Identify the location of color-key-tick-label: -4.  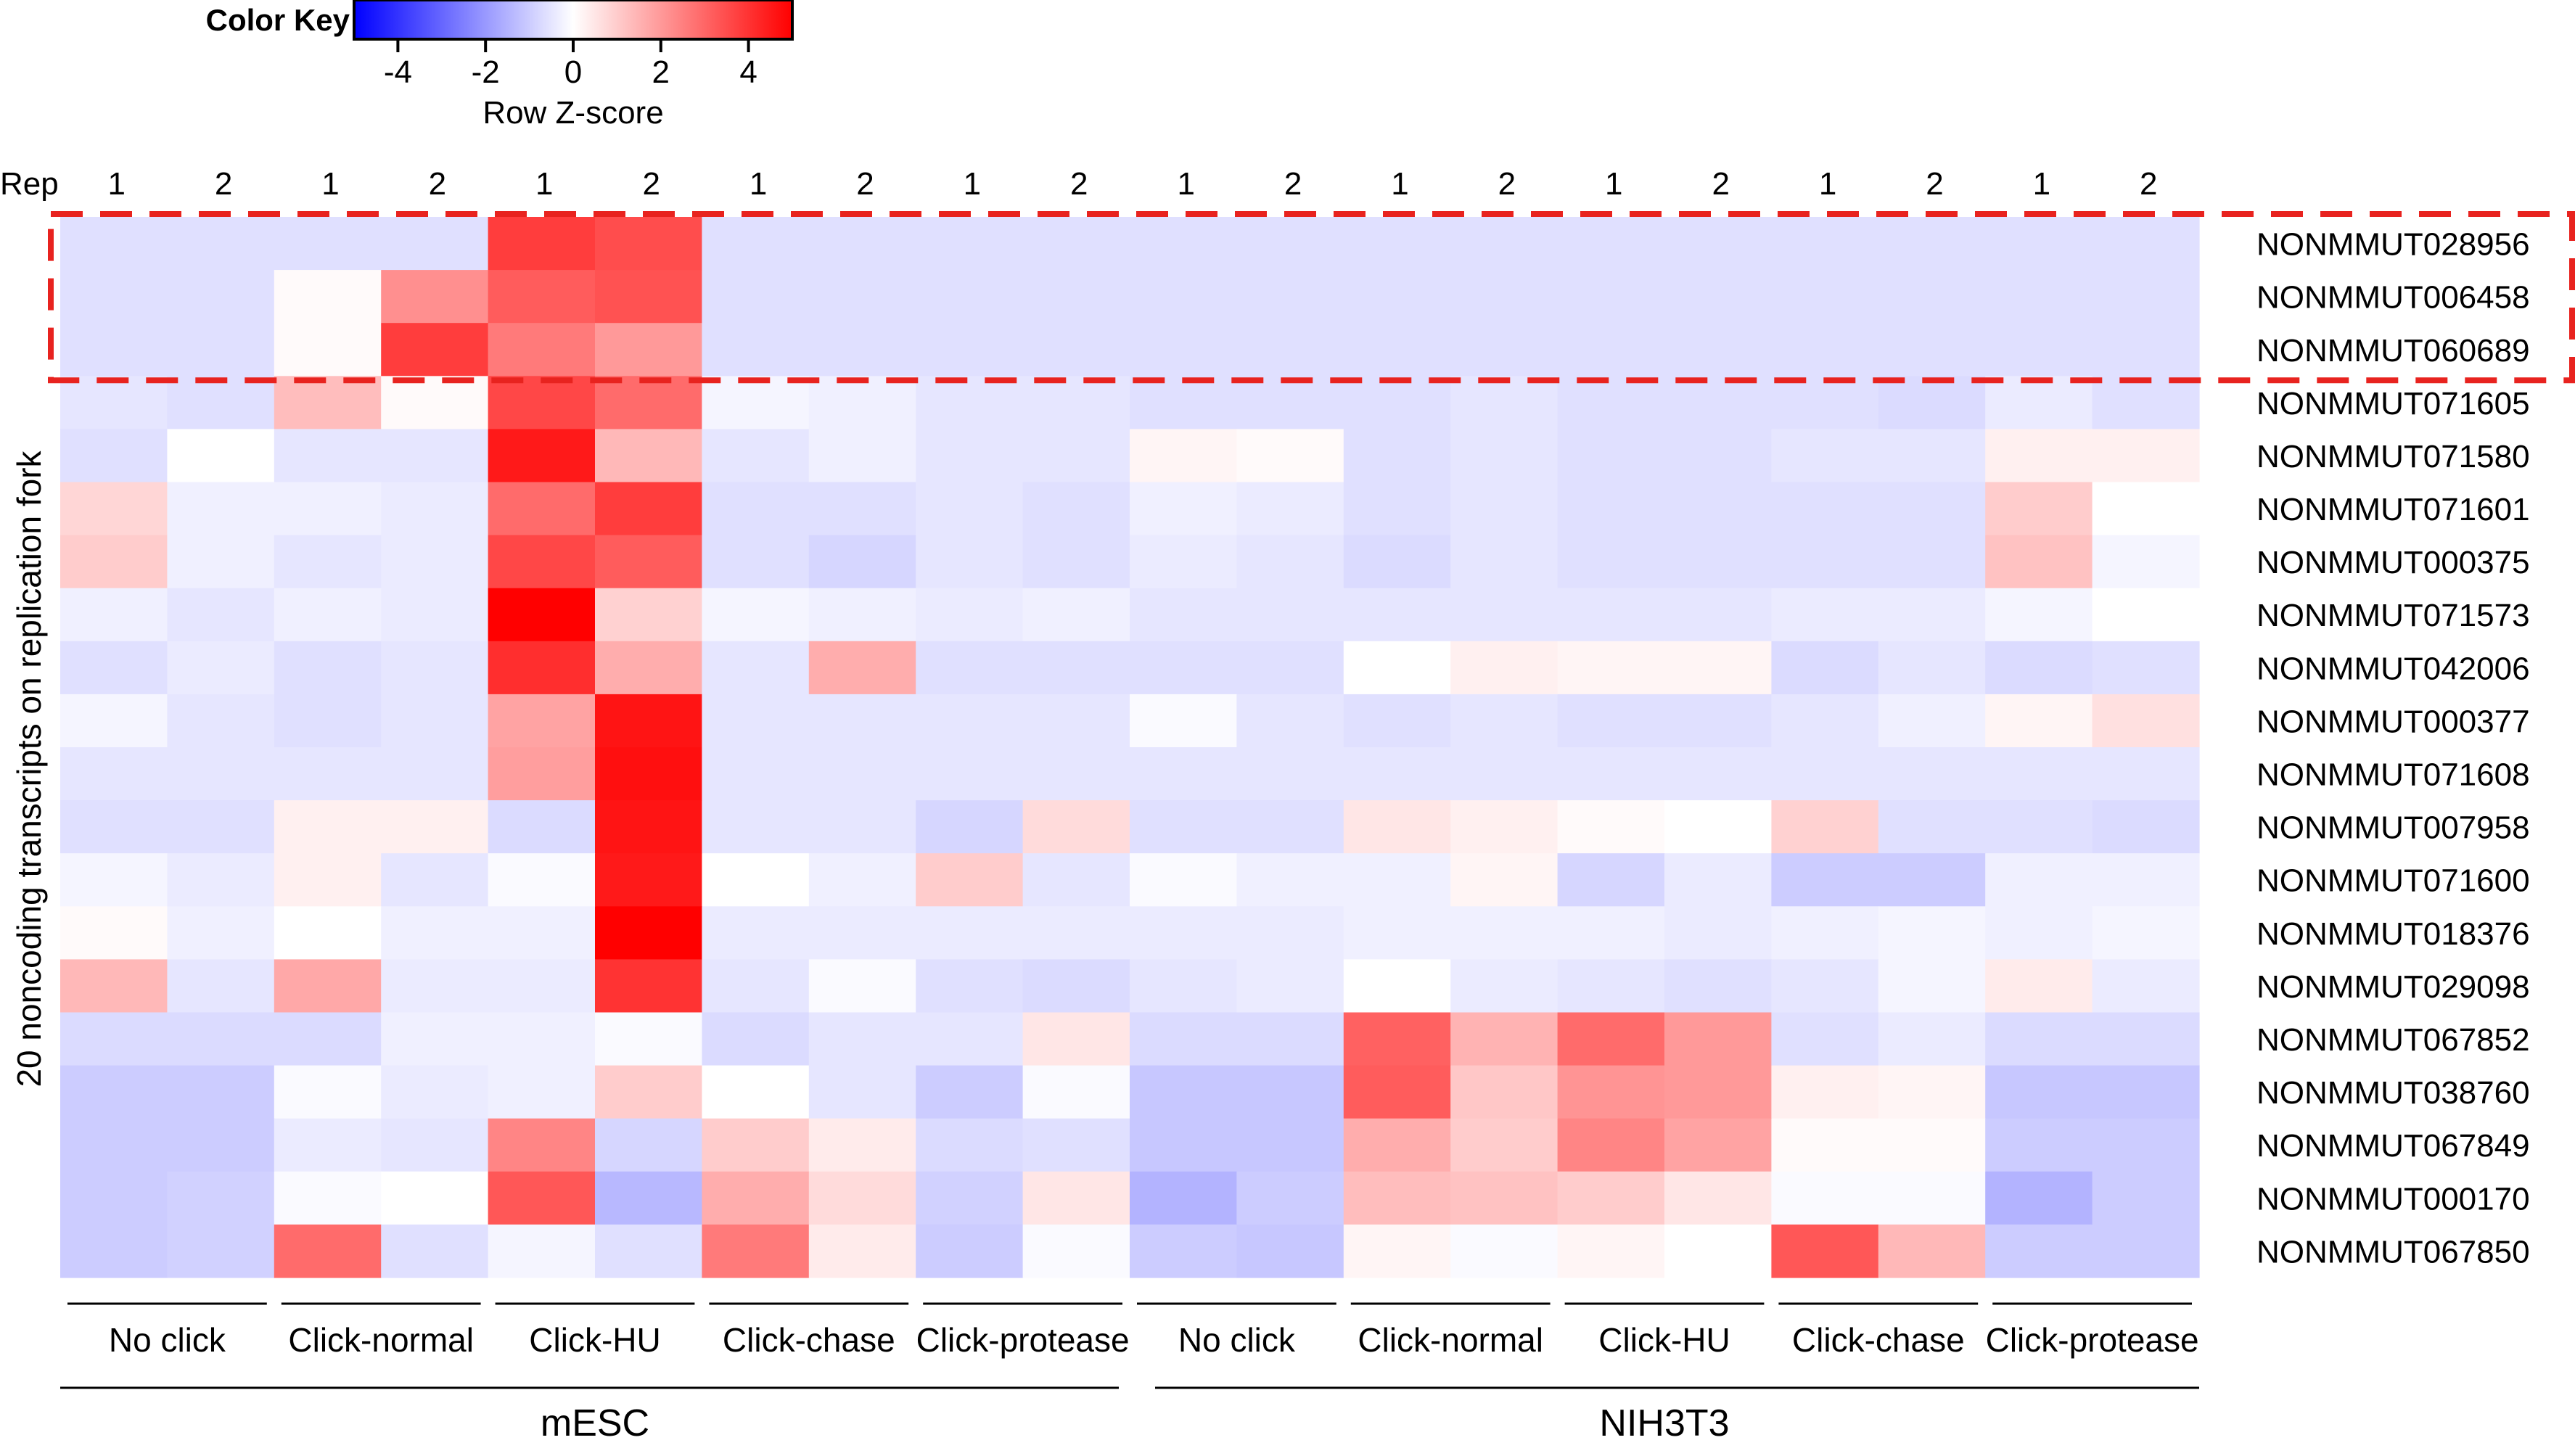
(398, 72).